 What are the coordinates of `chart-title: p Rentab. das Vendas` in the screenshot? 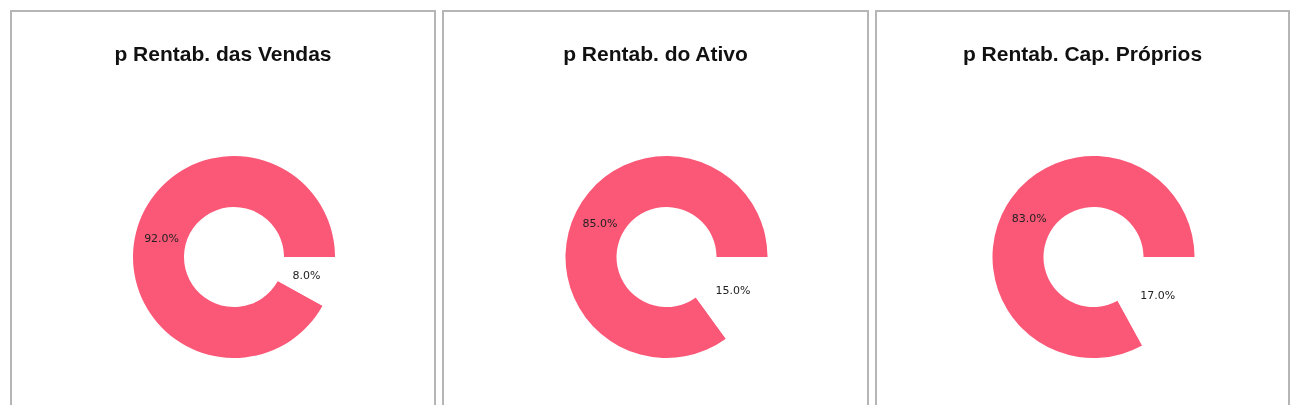 It's located at (223, 54).